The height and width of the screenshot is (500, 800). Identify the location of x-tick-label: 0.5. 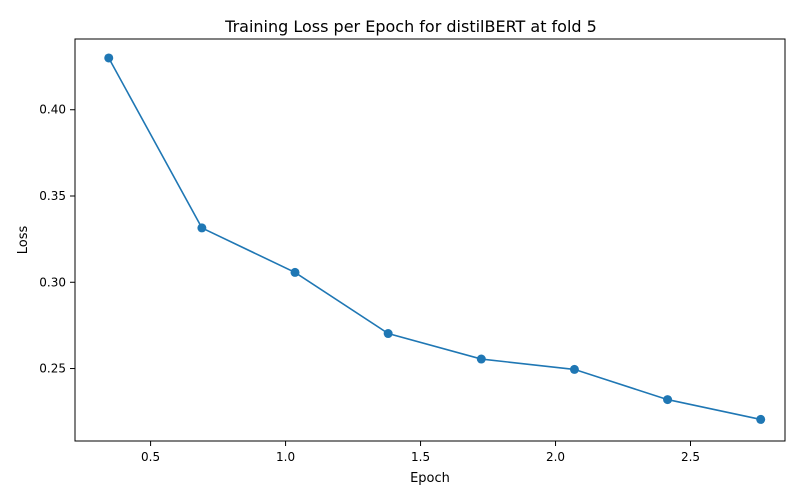
(150, 457).